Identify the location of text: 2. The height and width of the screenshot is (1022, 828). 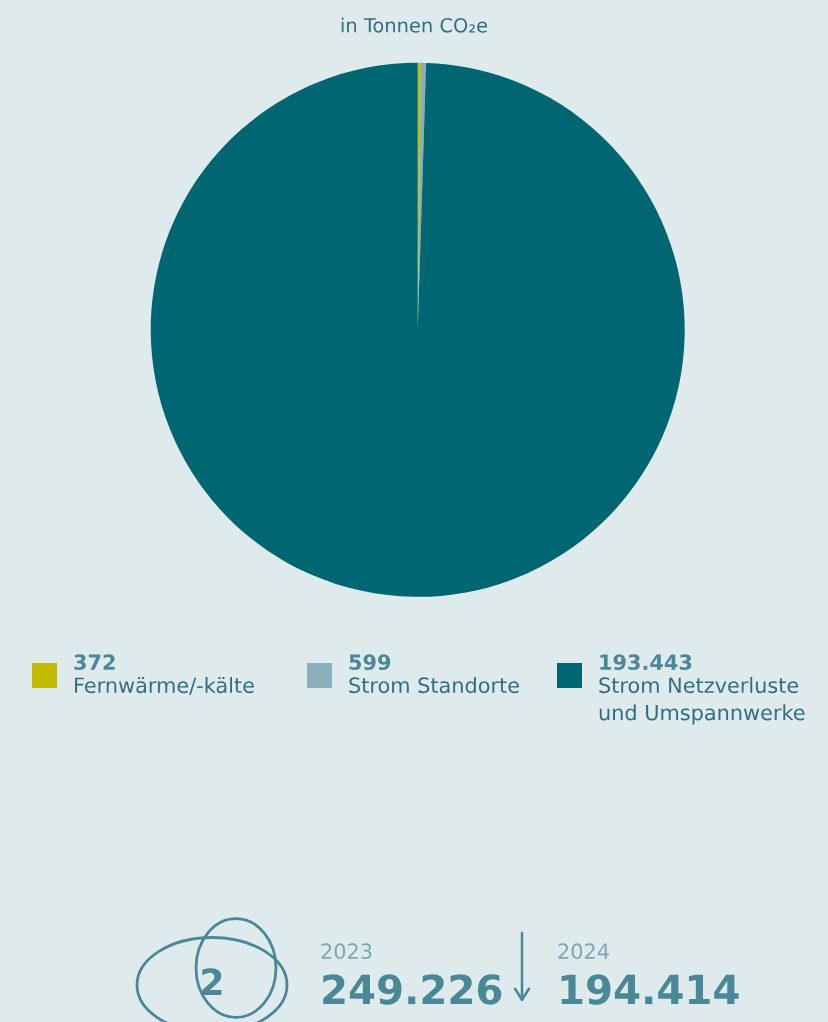
(212, 981).